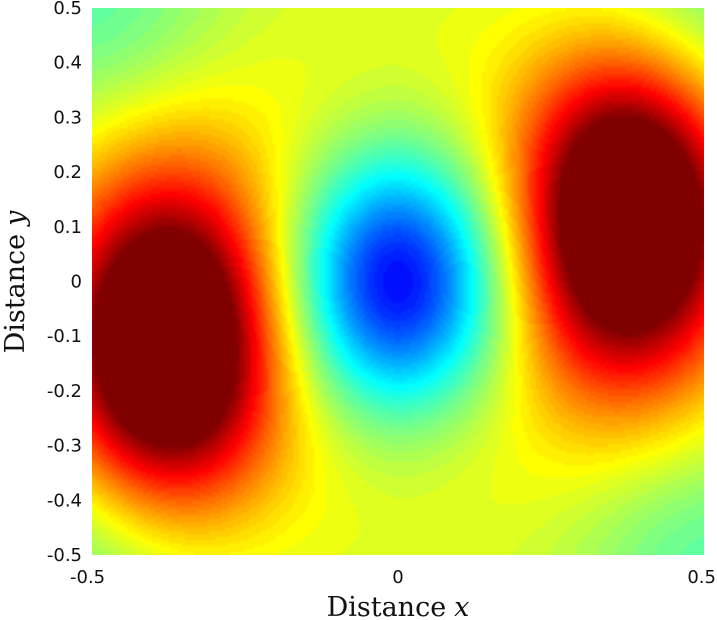  Describe the element at coordinates (15, 218) in the screenshot. I see `y-axis-label-var: y` at that location.